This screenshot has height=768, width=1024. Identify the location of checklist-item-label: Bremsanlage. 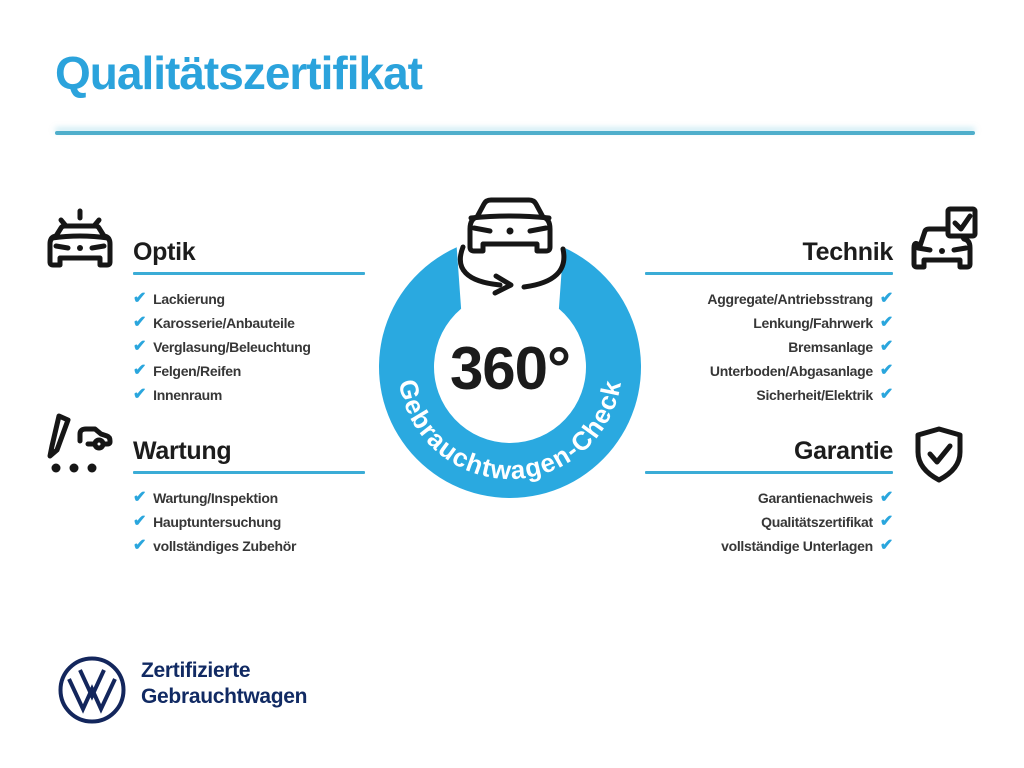
(830, 347).